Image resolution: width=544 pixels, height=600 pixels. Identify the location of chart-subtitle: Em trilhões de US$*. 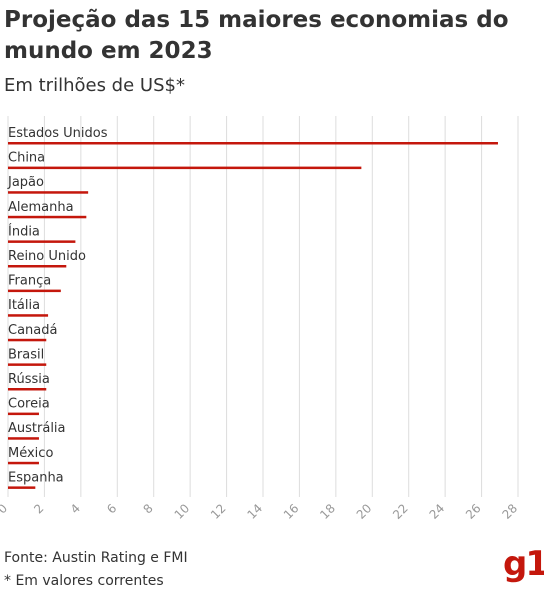
(94, 85).